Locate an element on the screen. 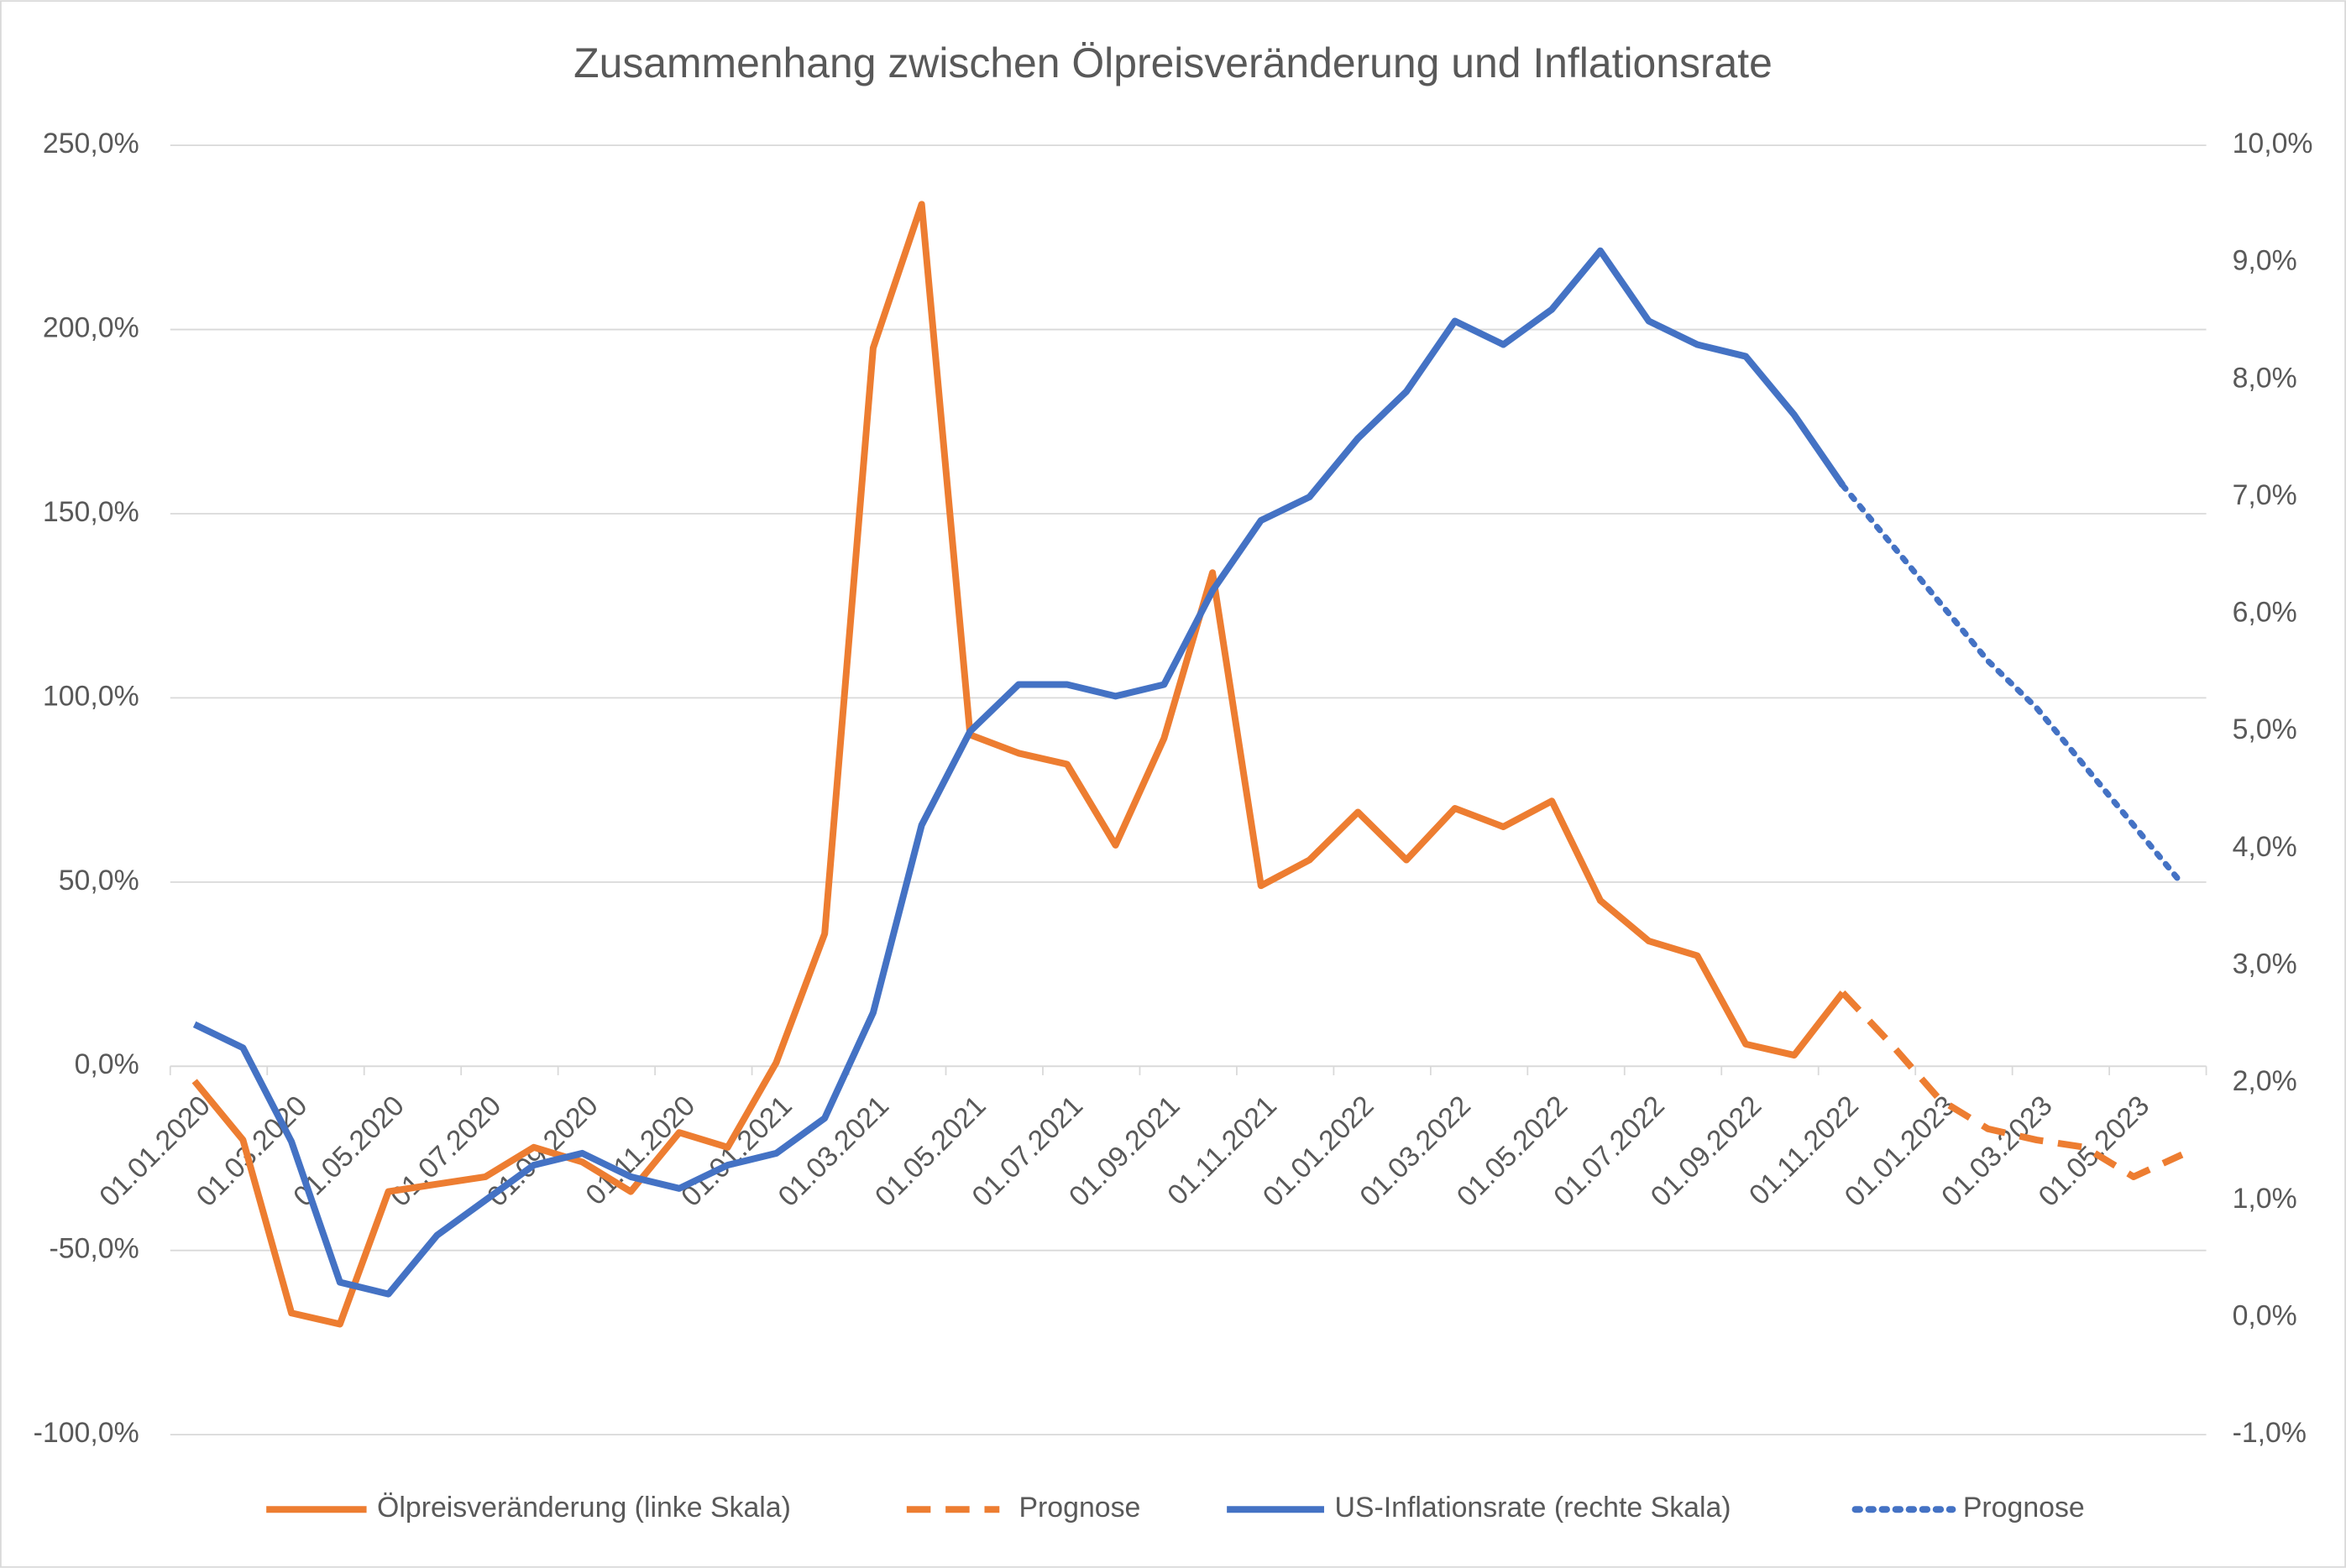 The width and height of the screenshot is (2346, 1568). y-tick-label: 250,0% is located at coordinates (91, 143).